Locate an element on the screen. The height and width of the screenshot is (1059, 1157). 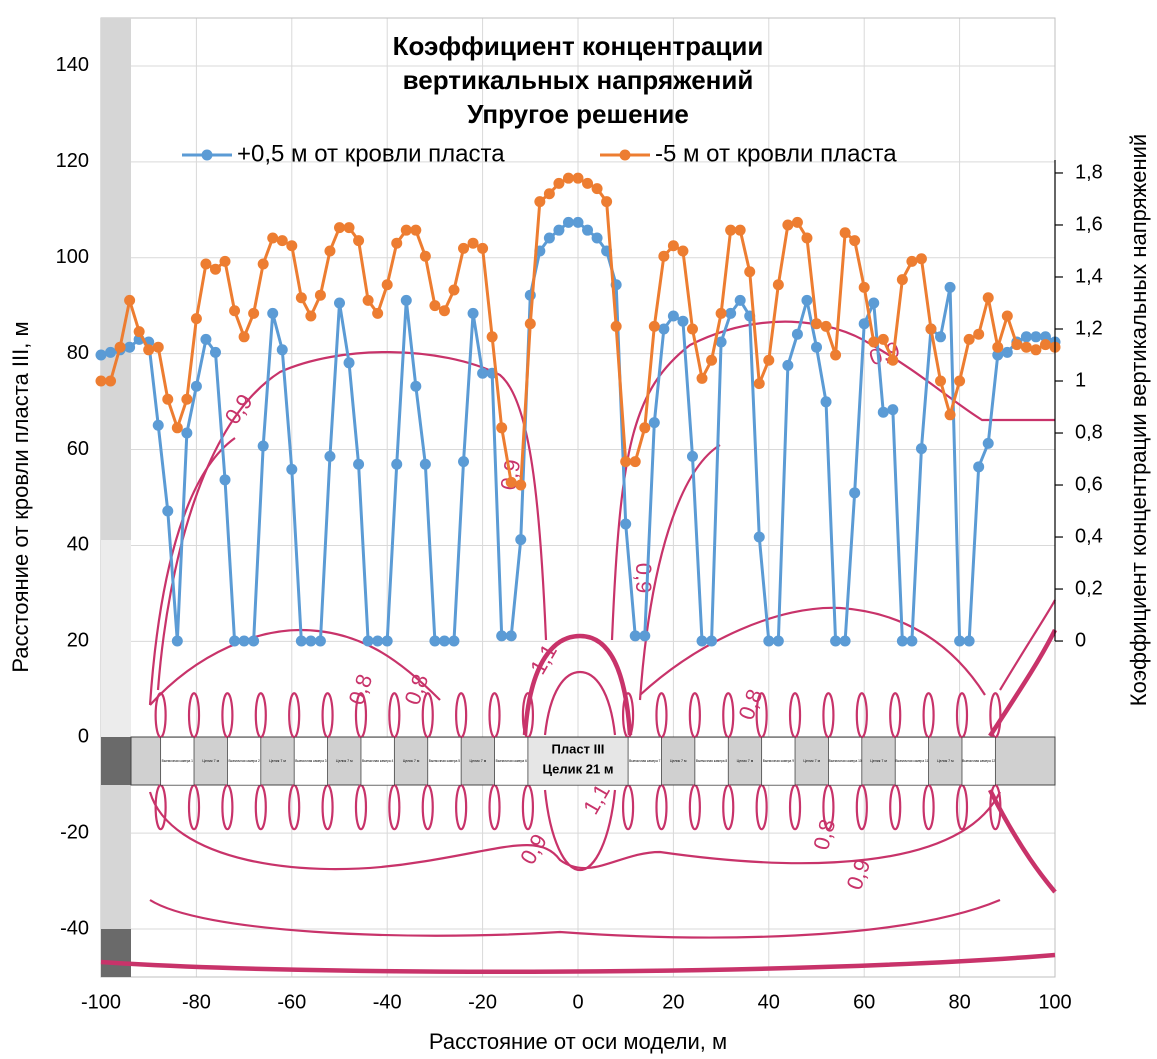
center-pillar is located at coordinates (578, 761).